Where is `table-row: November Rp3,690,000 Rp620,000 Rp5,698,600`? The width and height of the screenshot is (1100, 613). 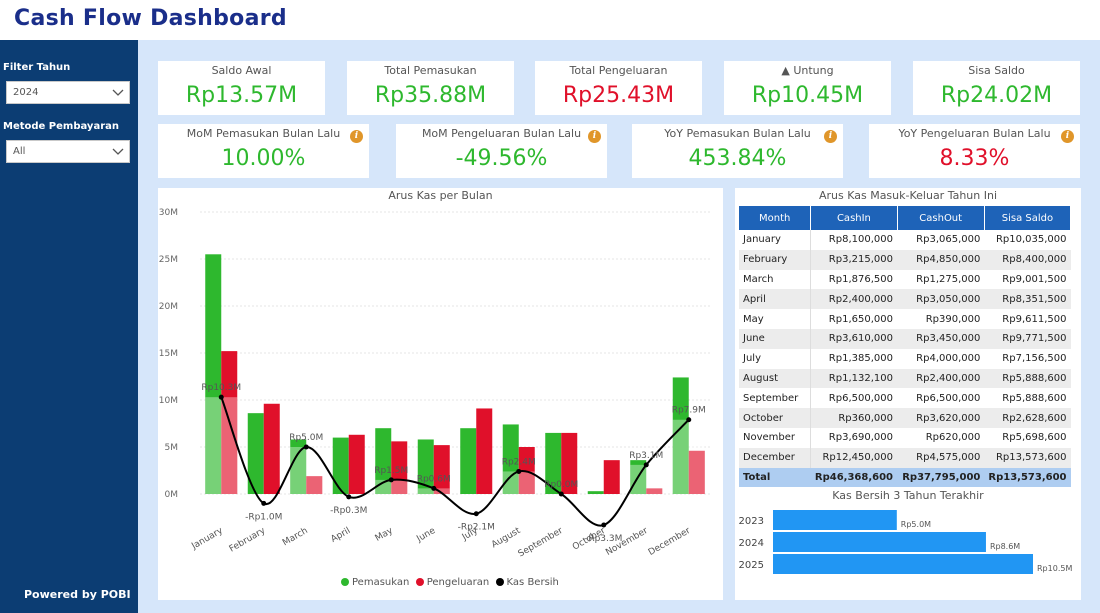
table-row: November Rp3,690,000 Rp620,000 Rp5,698,600 is located at coordinates (905, 437).